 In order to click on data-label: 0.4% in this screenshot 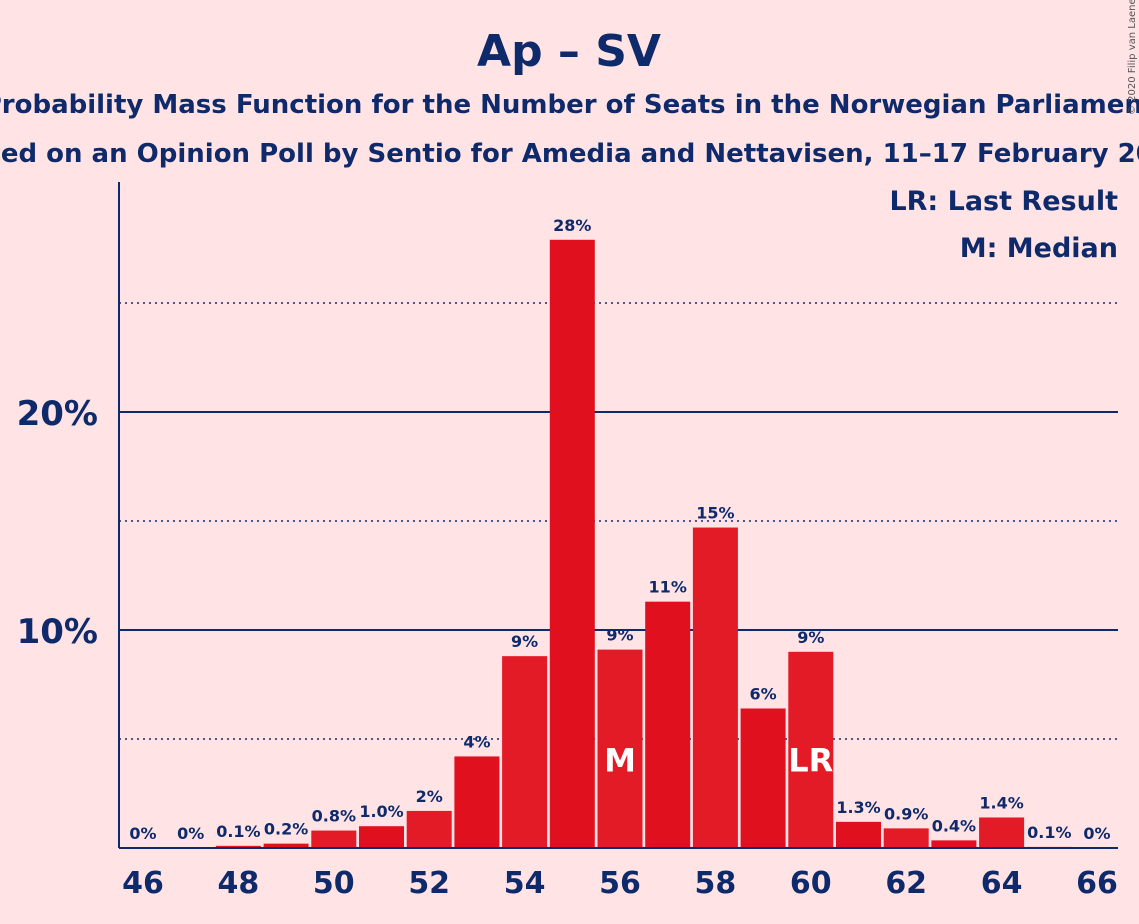, I will do `click(954, 825)`.